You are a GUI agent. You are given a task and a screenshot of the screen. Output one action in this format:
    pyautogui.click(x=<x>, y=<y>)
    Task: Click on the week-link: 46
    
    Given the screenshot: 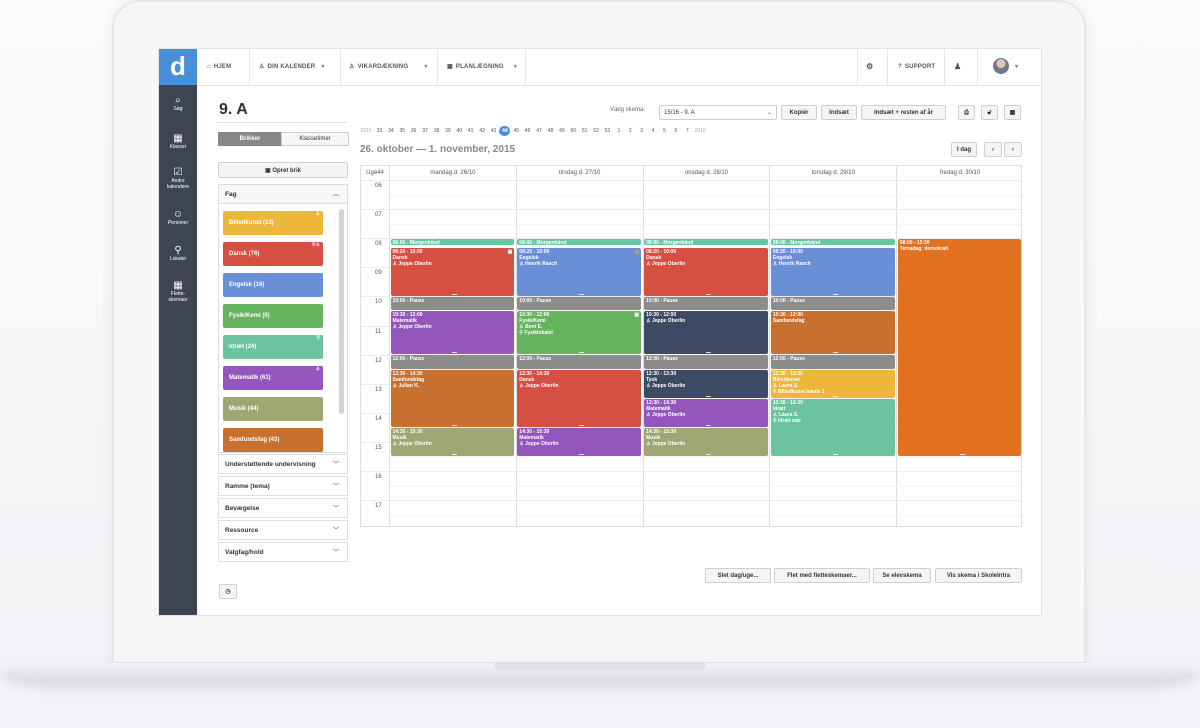 What is the action you would take?
    pyautogui.click(x=527, y=131)
    